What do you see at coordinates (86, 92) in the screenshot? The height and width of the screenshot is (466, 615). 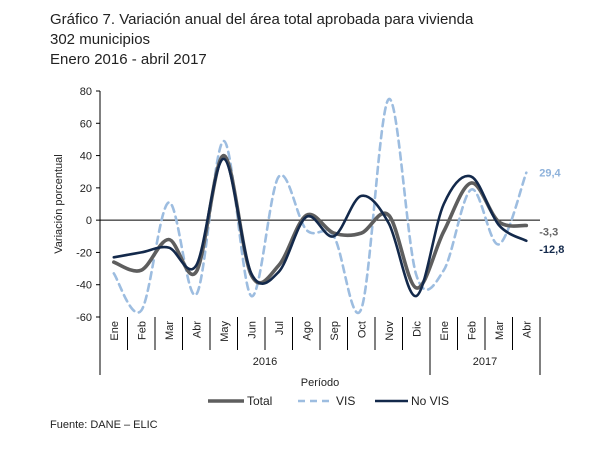 I see `y-tick-label: 80` at bounding box center [86, 92].